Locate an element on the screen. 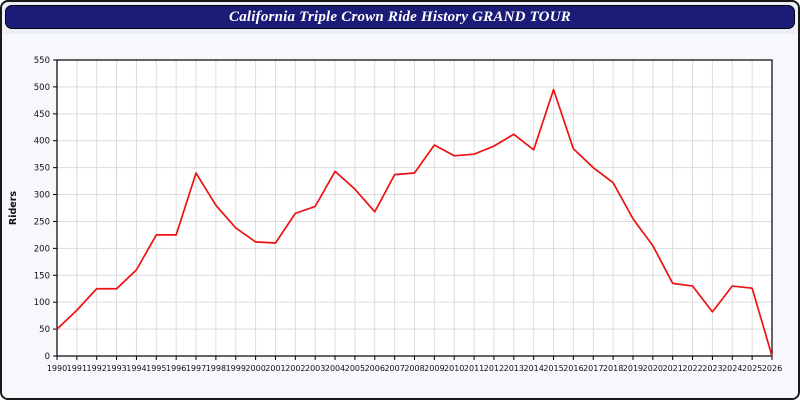 This screenshot has width=800, height=400. svg-text: 2025 is located at coordinates (752, 368).